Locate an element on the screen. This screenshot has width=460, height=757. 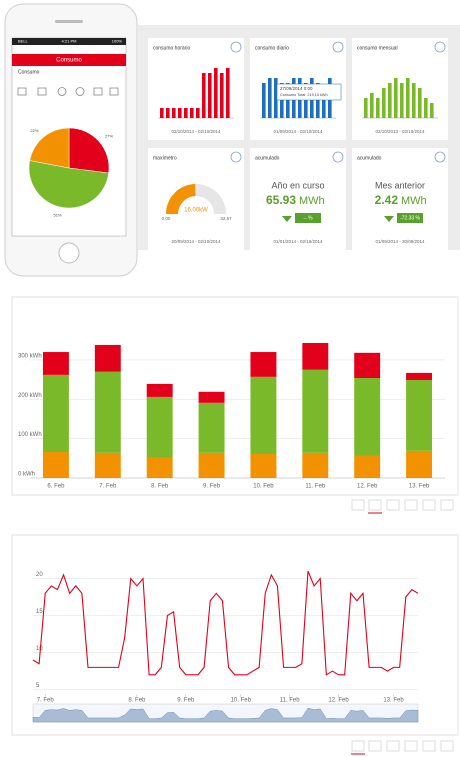
y-tick-label: 300 kWh is located at coordinates (30, 356).